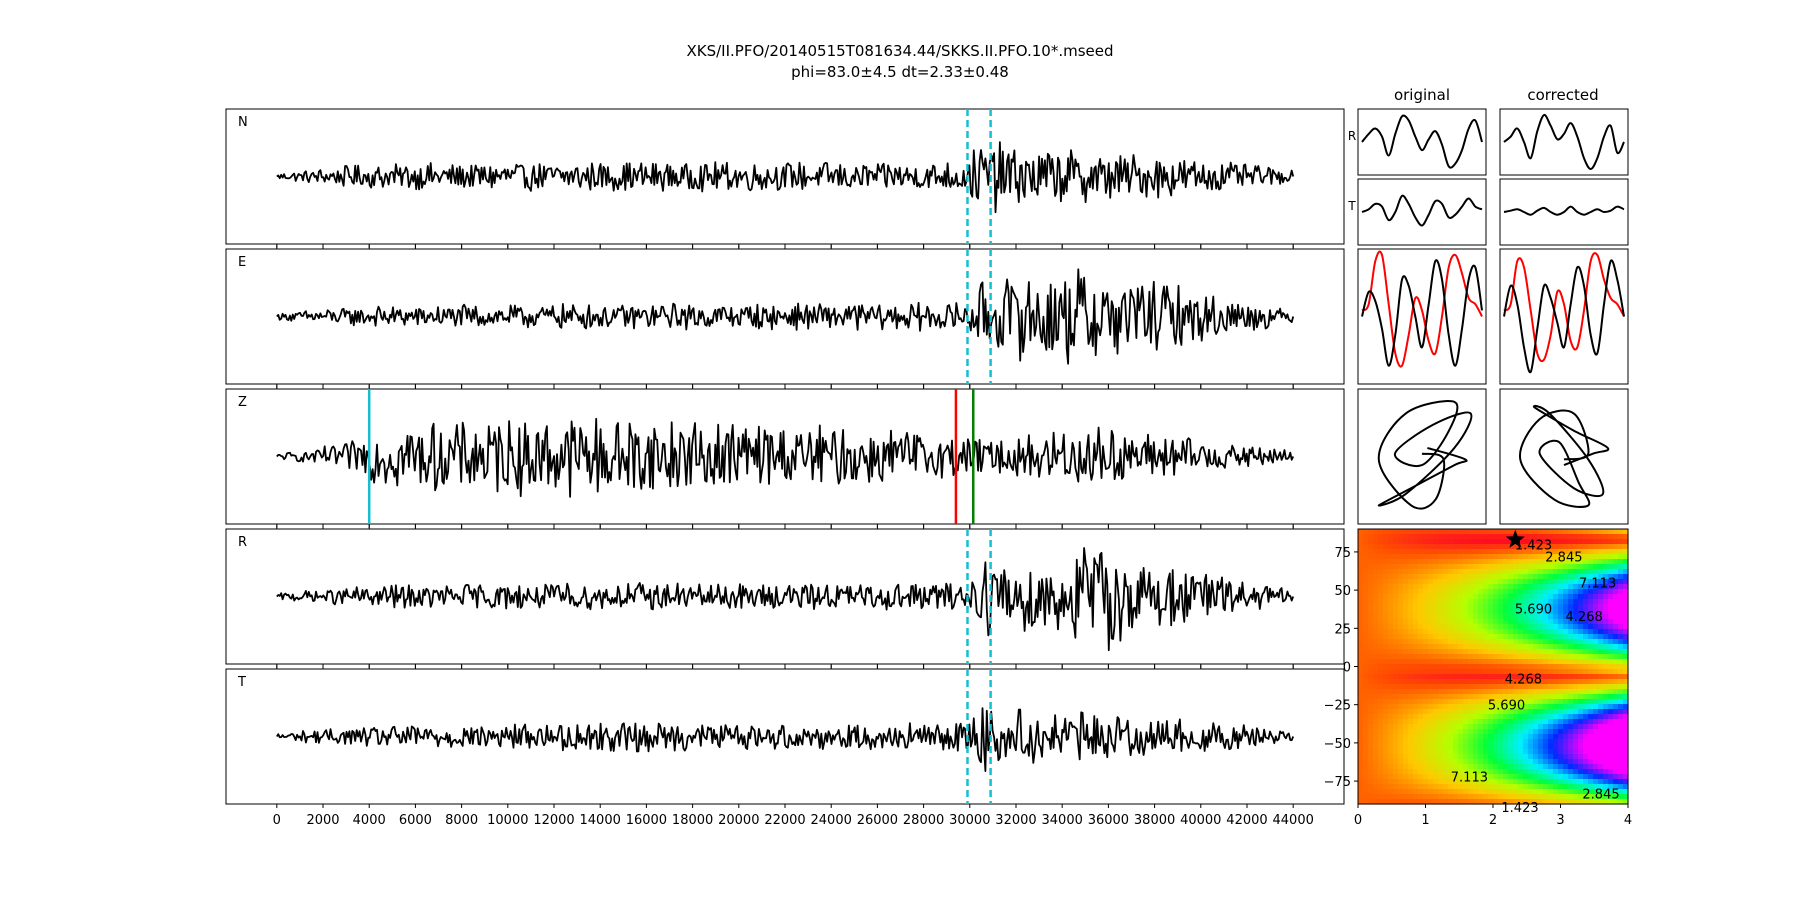  I want to click on window-row-label-T: T, so click(1351, 206).